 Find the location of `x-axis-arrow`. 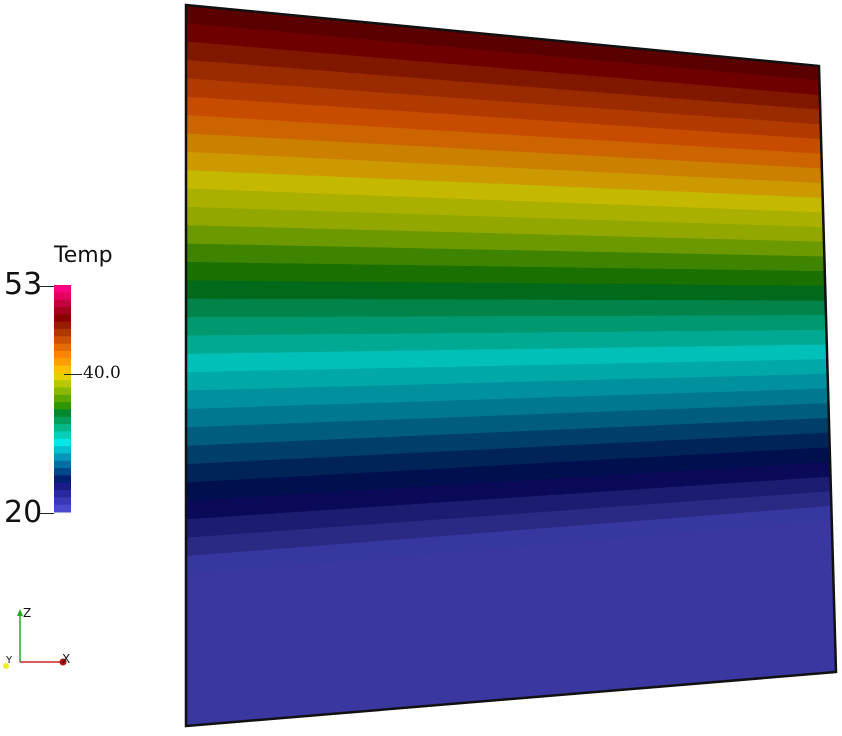

x-axis-arrow is located at coordinates (63, 662).